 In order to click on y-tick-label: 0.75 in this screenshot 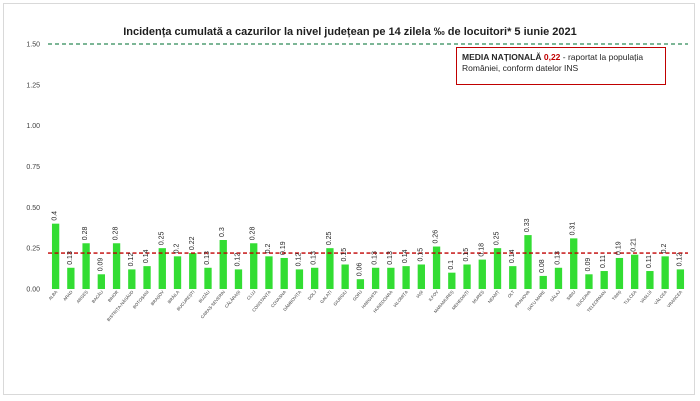, I will do `click(33, 167)`.